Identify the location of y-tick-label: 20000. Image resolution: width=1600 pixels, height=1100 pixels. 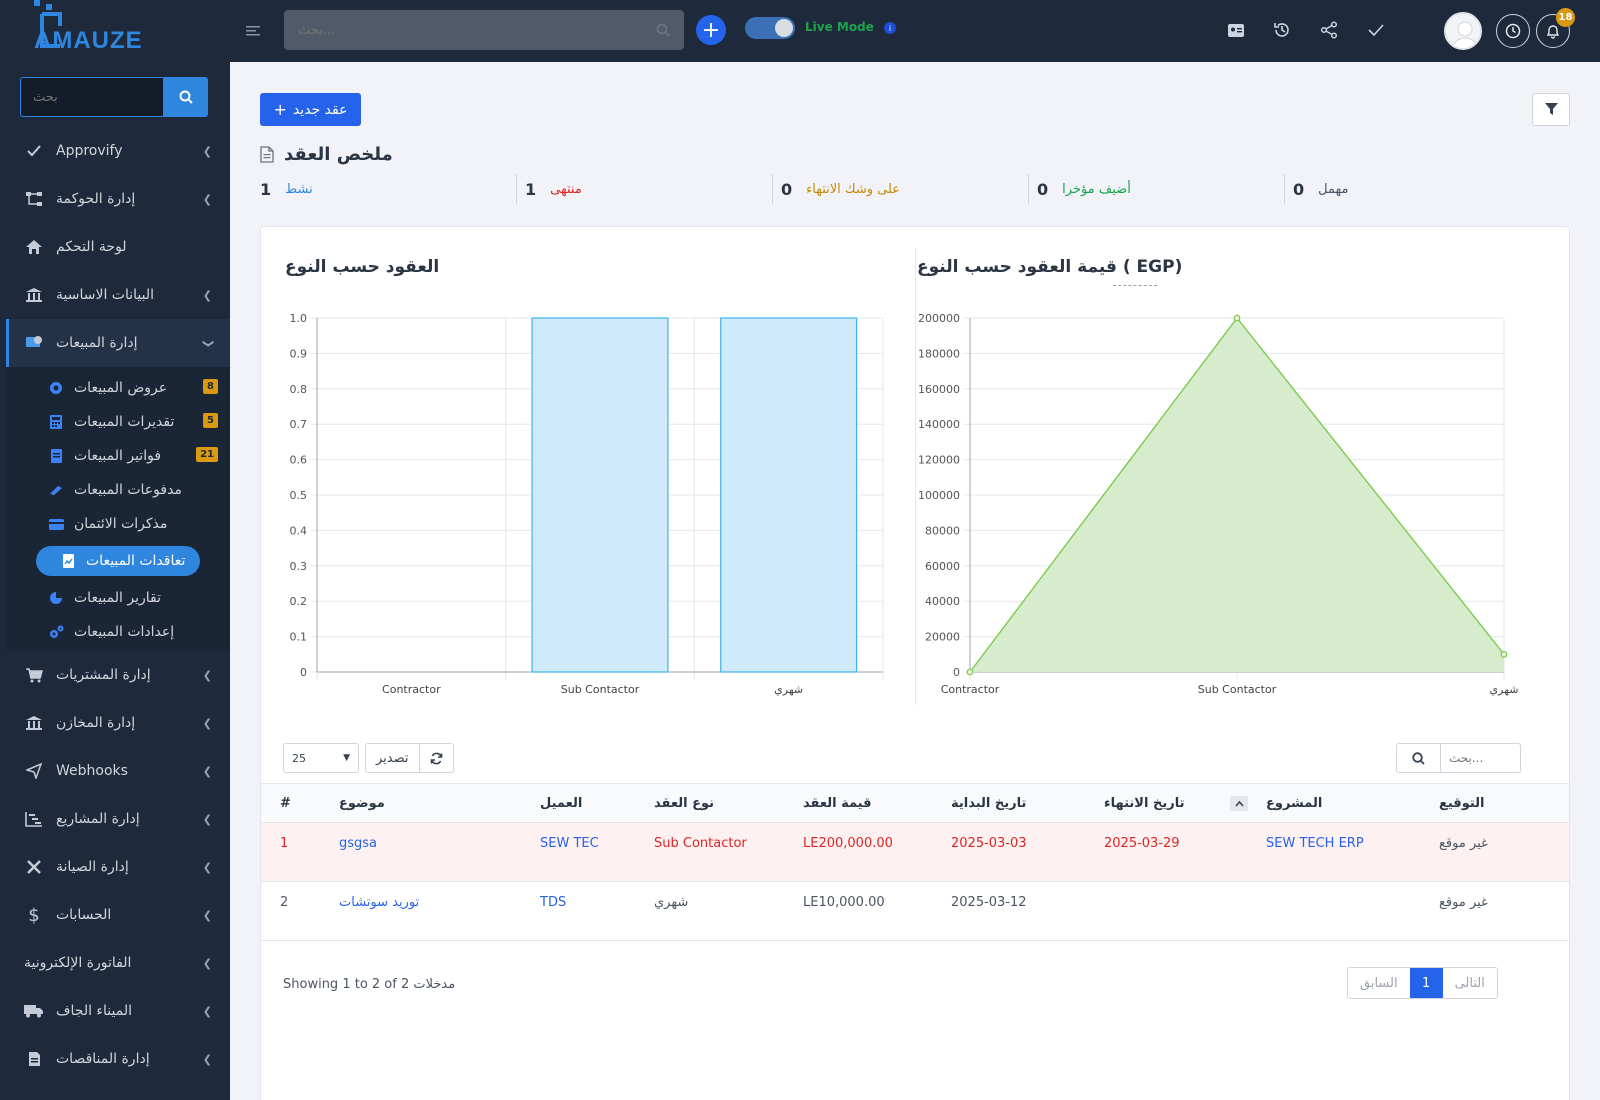
(942, 637).